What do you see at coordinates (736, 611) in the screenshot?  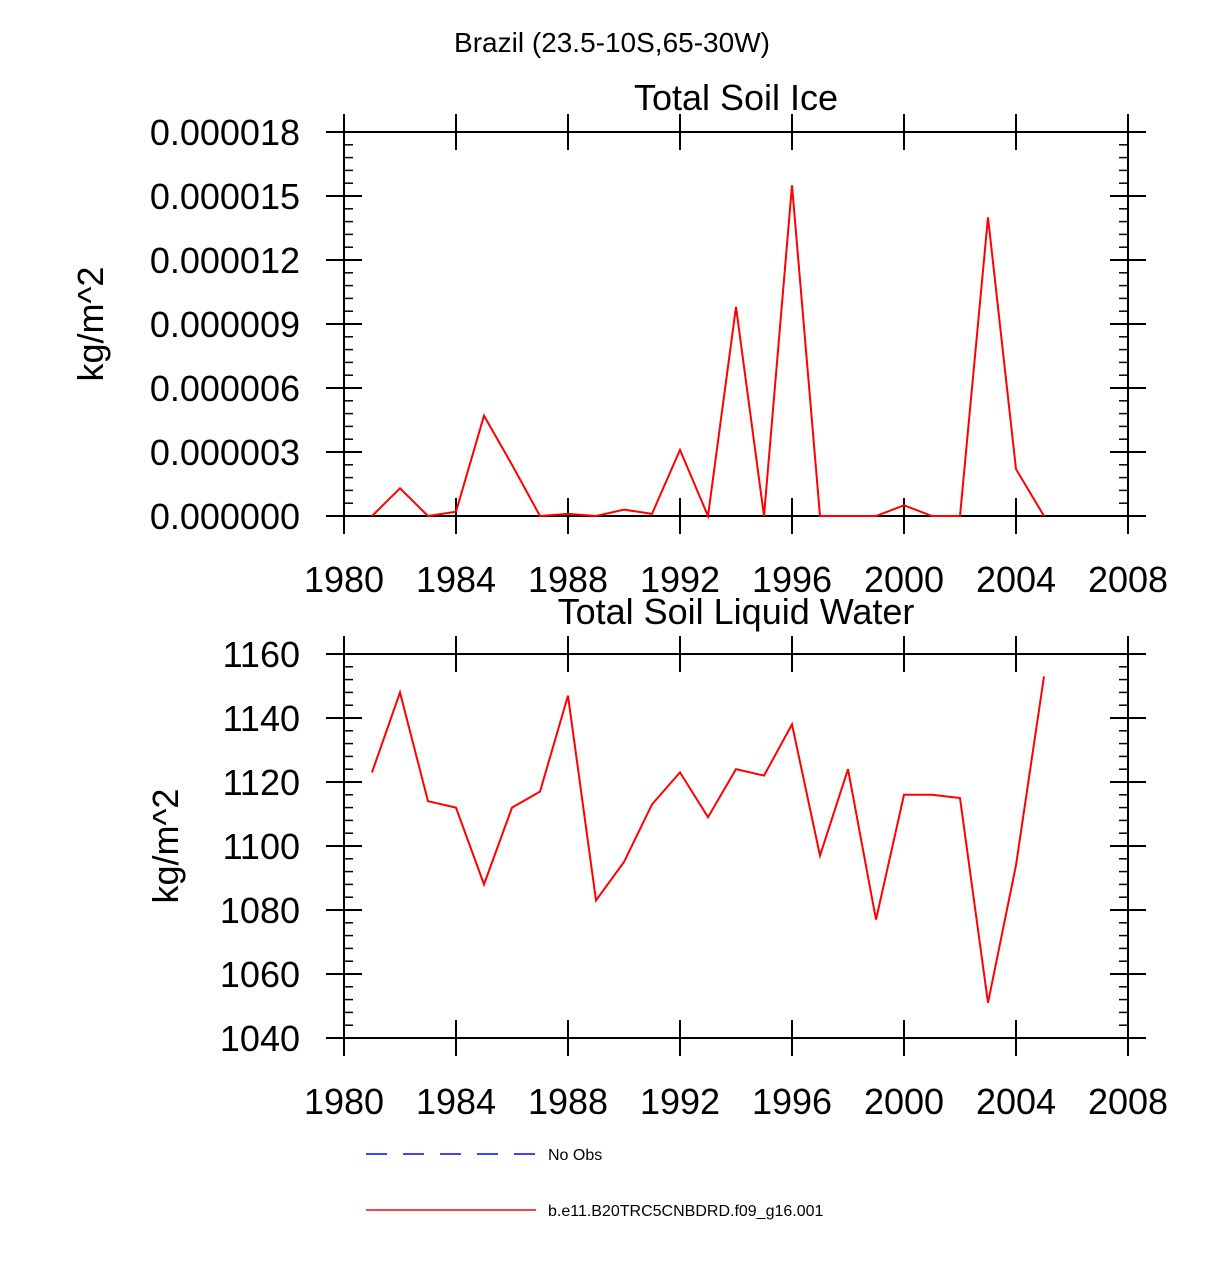 I see `chart-title: Total Soil Liquid Water` at bounding box center [736, 611].